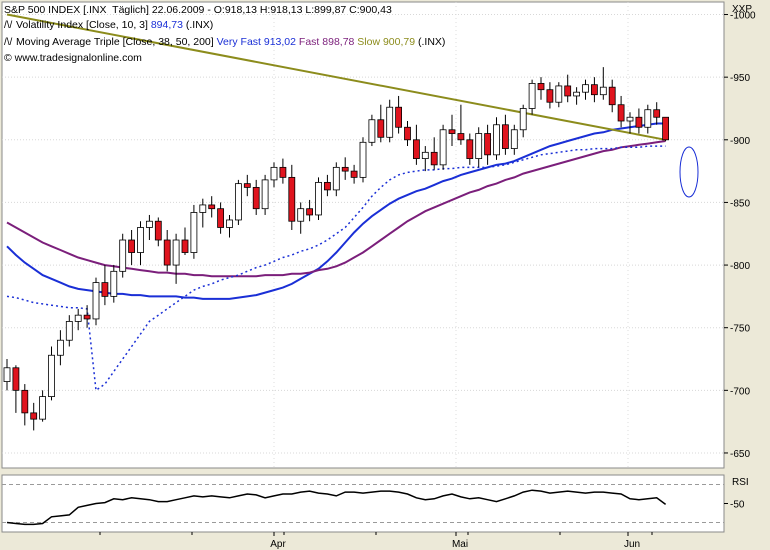 The image size is (770, 550). Describe the element at coordinates (78, 58) in the screenshot. I see `site-url: www.tradesignalonline.com` at that location.